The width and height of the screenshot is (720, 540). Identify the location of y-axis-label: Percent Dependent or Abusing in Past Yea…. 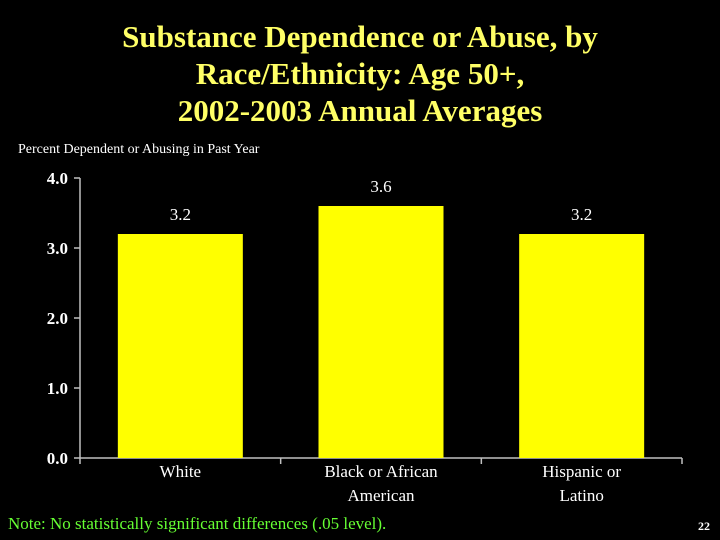
(139, 149).